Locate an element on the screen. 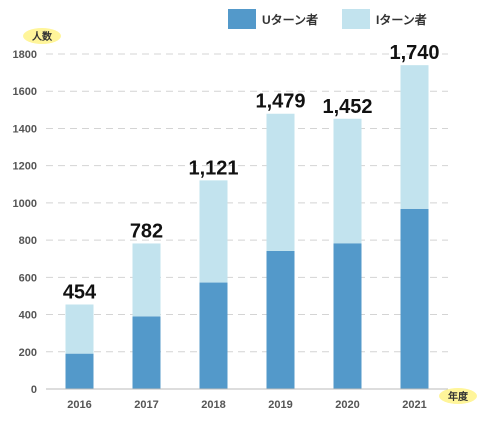 This screenshot has width=484, height=429. y-tick-label: 800 is located at coordinates (28, 241).